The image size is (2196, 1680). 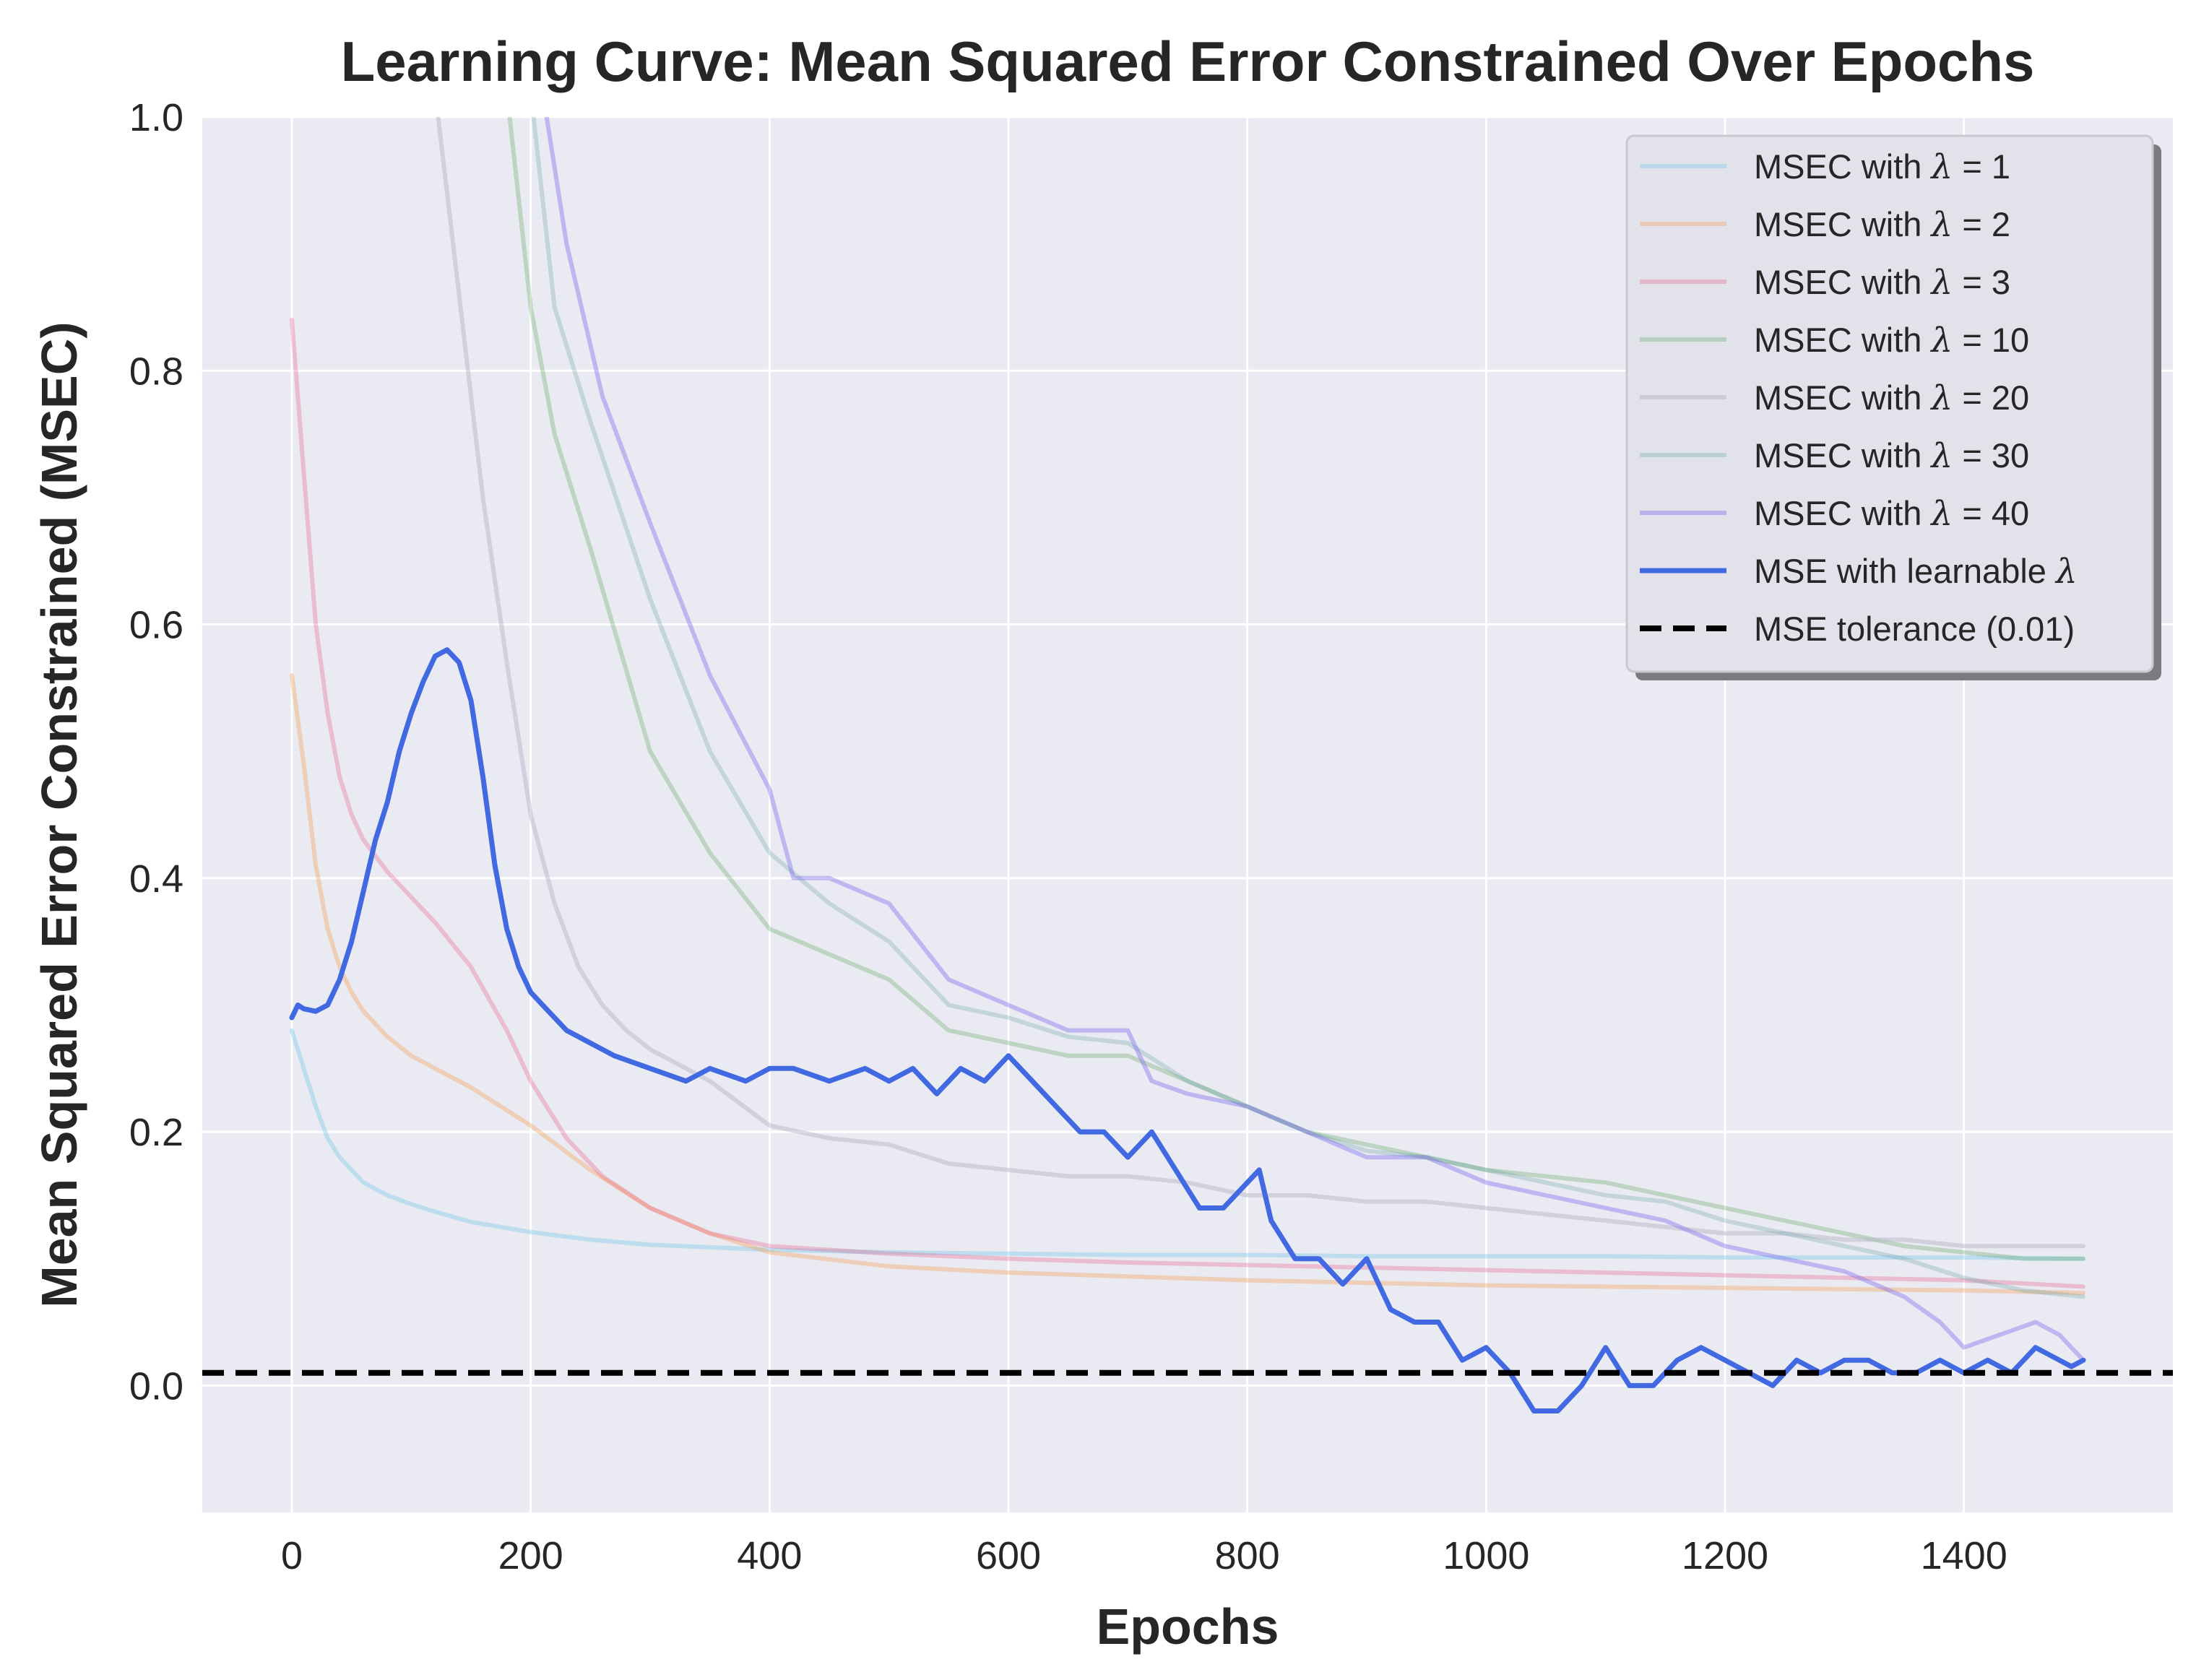 I want to click on y-tick-label: 0.6, so click(x=156, y=625).